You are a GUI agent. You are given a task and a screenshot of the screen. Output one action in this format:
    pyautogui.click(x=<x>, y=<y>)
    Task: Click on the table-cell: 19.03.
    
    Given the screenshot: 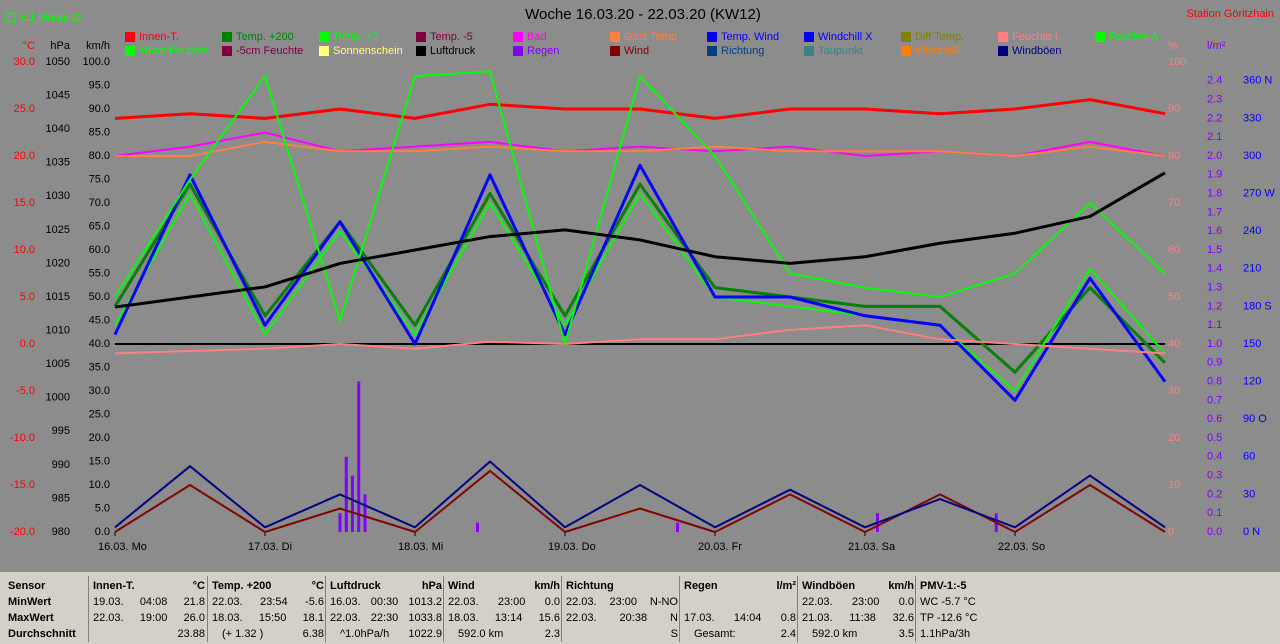 What is the action you would take?
    pyautogui.click(x=108, y=602)
    